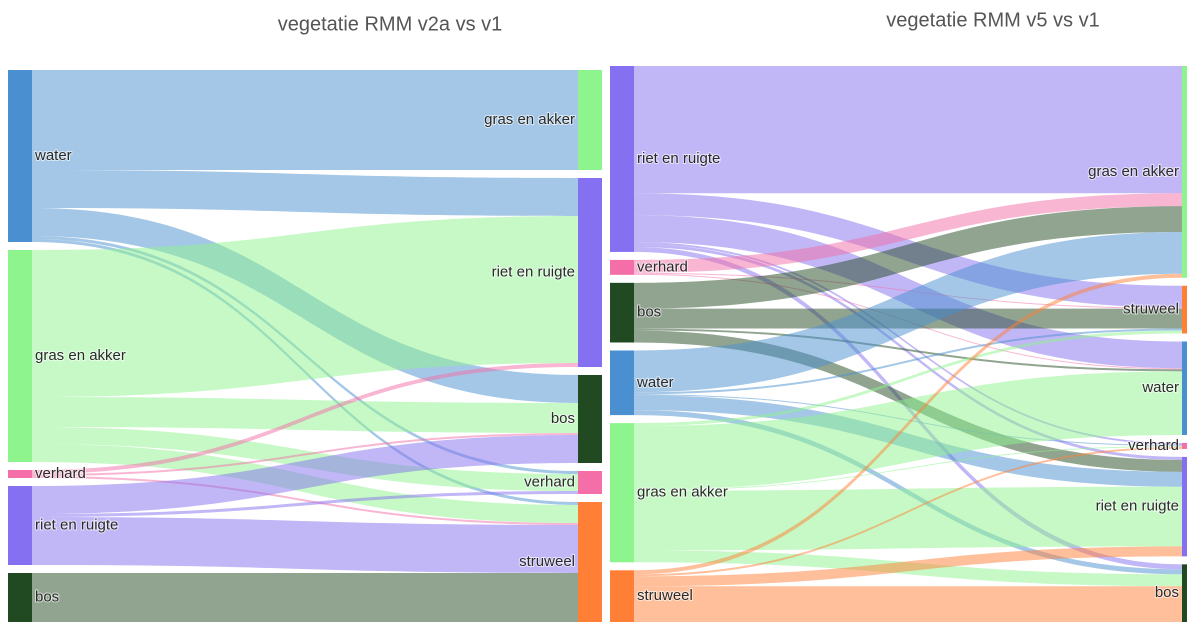  What do you see at coordinates (1160, 387) in the screenshot?
I see `target-label: water` at bounding box center [1160, 387].